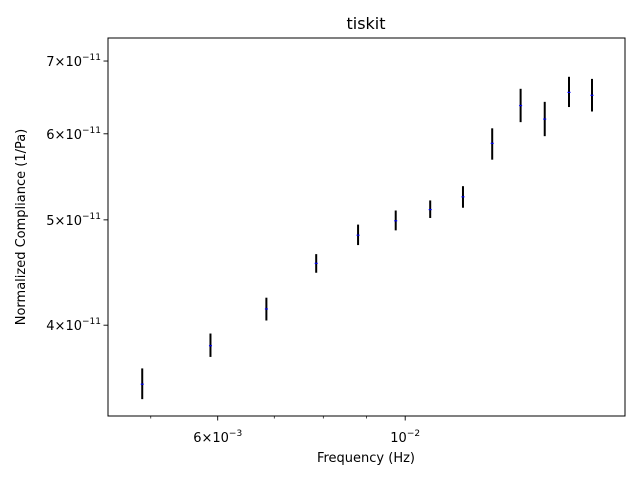 Image resolution: width=640 pixels, height=480 pixels. Describe the element at coordinates (21, 227) in the screenshot. I see `y-axis-label: Normalized Compliance (1/Pa)` at that location.